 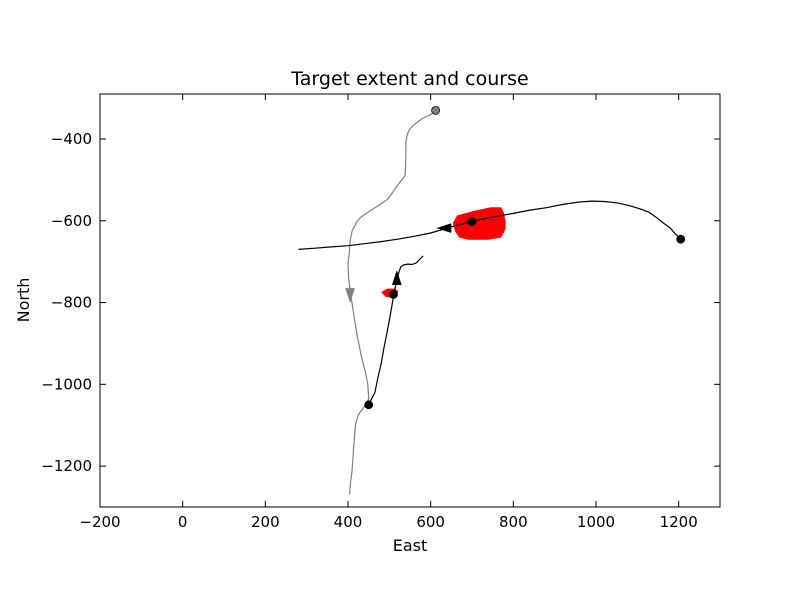 I want to click on x-tick-label: 0, so click(x=183, y=522).